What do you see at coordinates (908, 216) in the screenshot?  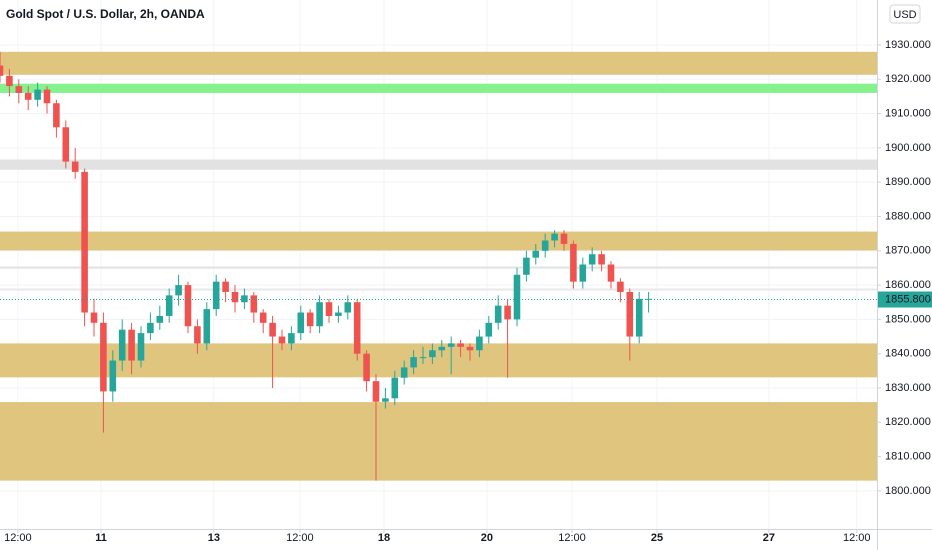 I see `y-tick-label: 1880.000` at bounding box center [908, 216].